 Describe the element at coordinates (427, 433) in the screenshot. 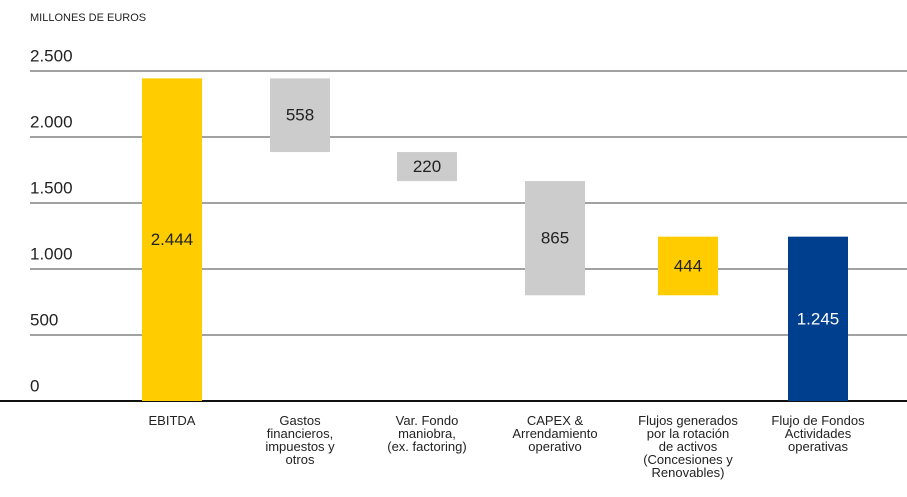

I see `x-tick-label: Var. Fondo maniobra, (ex. factoring)` at that location.